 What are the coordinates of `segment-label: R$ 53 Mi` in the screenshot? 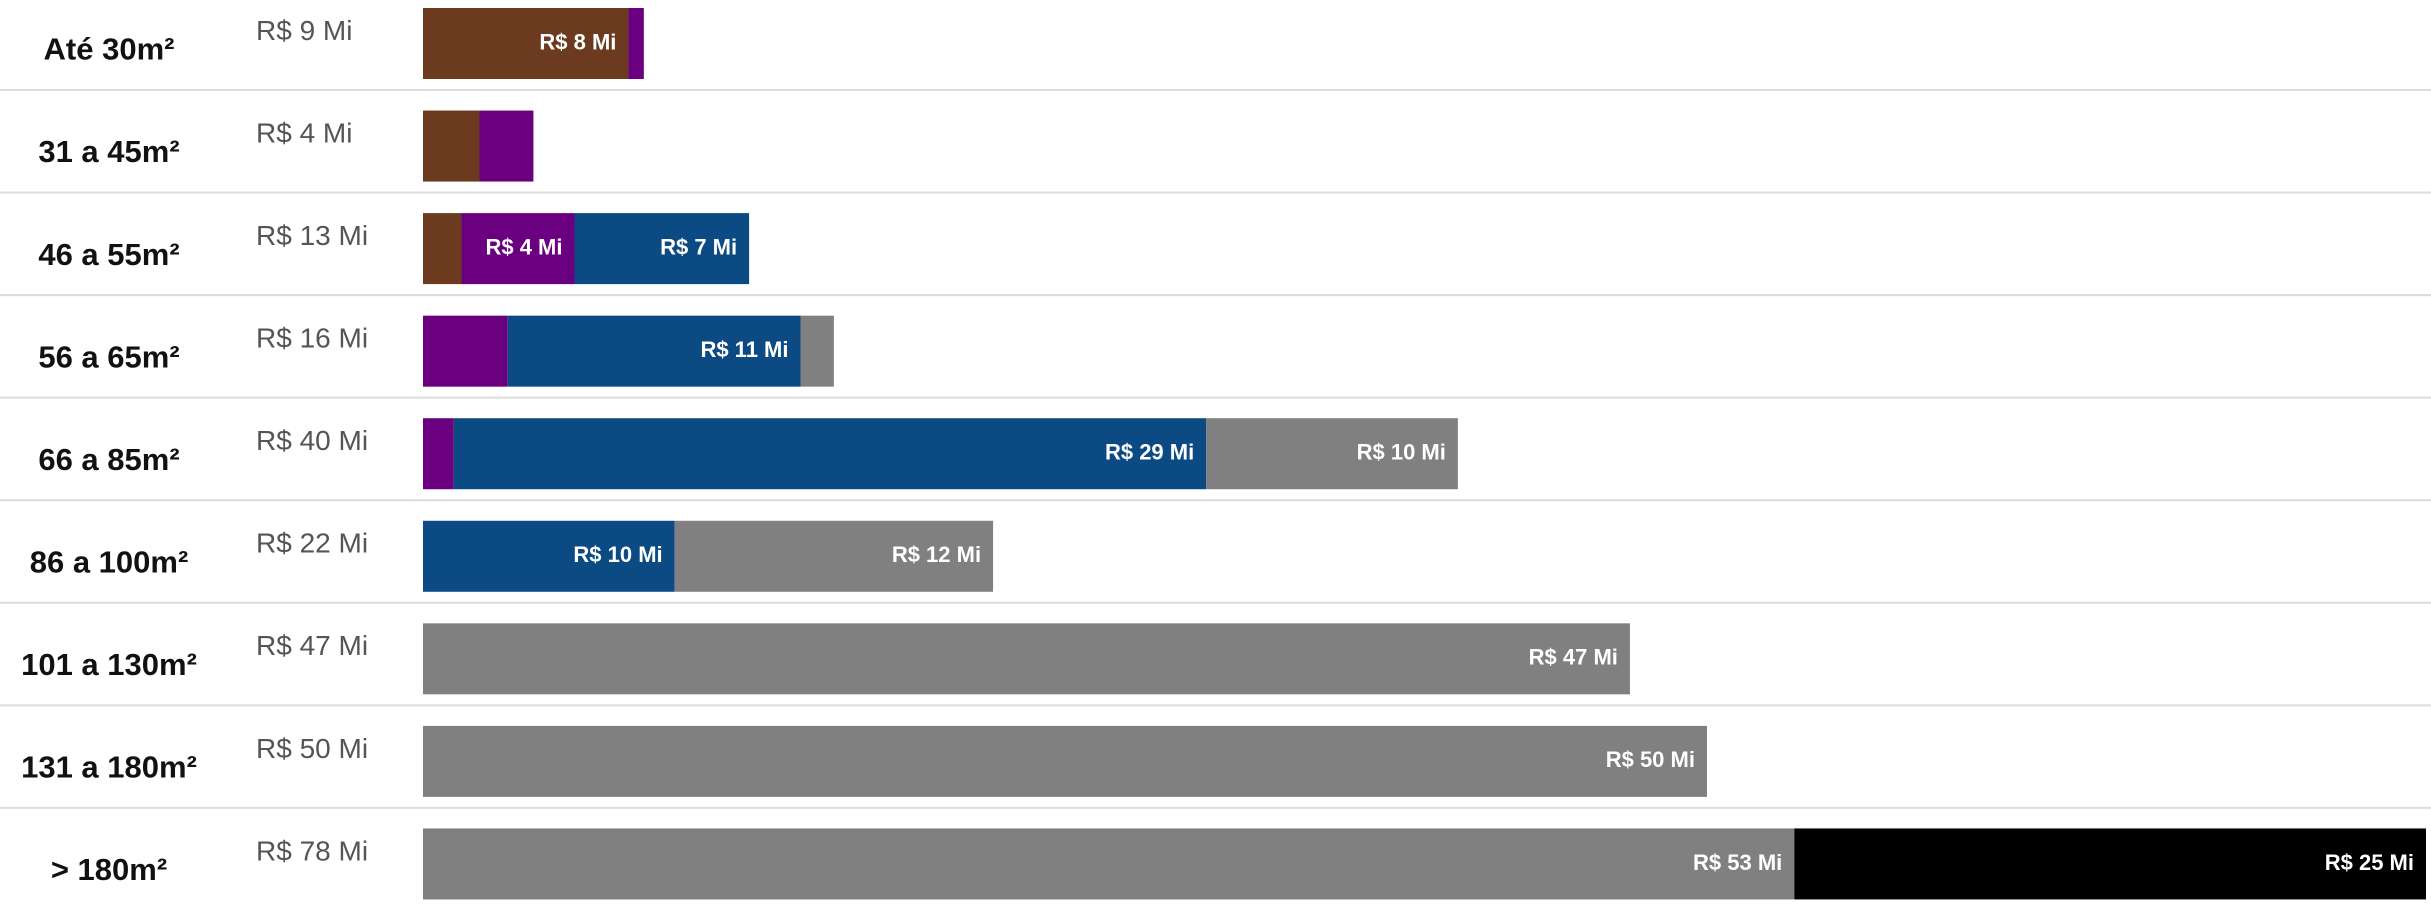 It's located at (1737, 862).